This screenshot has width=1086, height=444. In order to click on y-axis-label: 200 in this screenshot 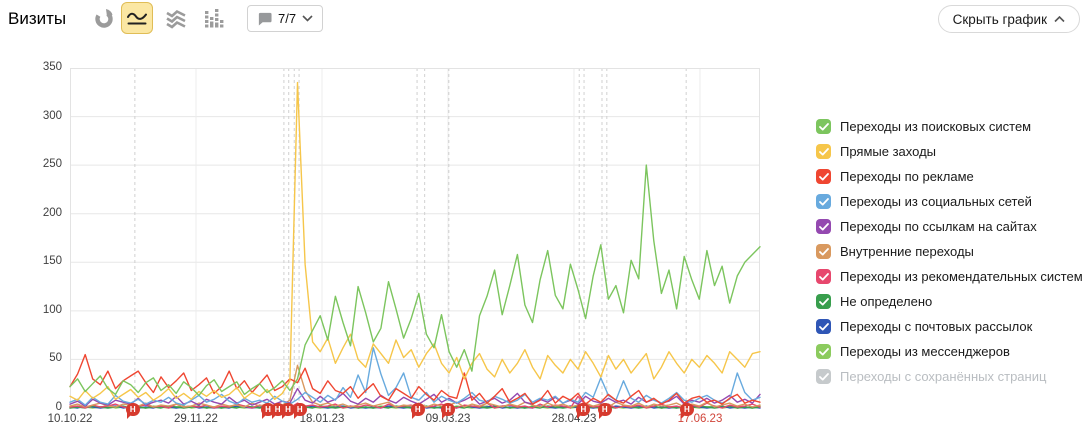, I will do `click(52, 212)`.